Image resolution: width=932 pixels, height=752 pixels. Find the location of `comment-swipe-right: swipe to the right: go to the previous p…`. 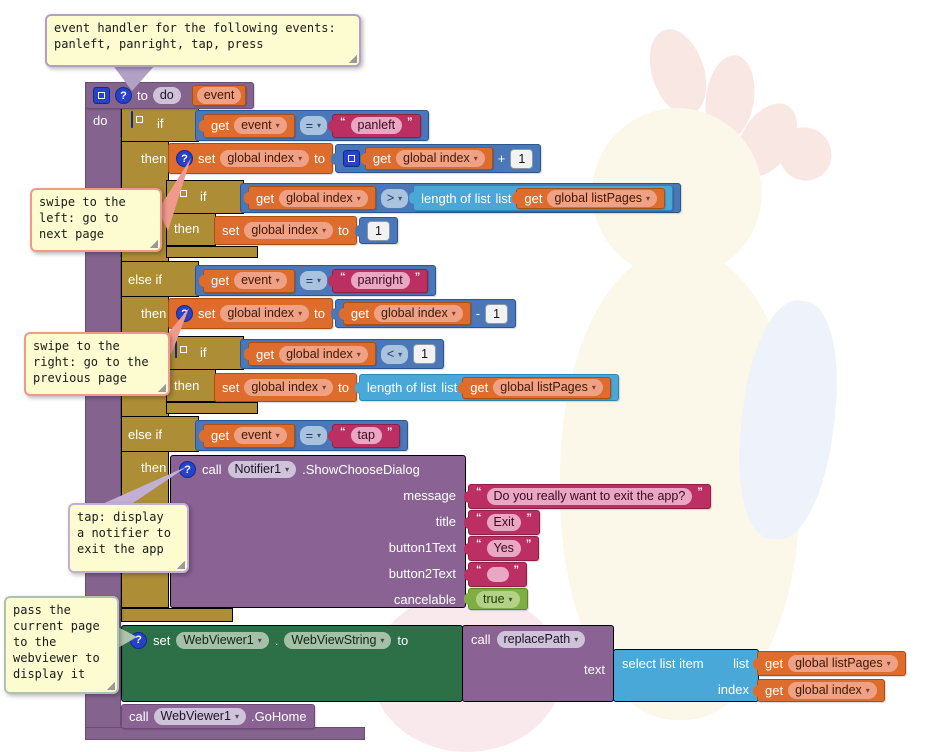

comment-swipe-right: swipe to the right: go to the previous p… is located at coordinates (97, 364).